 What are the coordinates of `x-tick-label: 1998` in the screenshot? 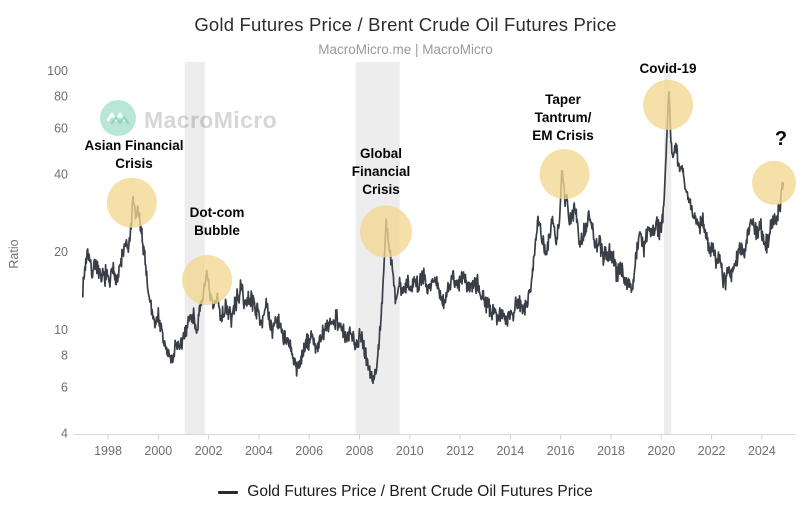 It's located at (108, 451).